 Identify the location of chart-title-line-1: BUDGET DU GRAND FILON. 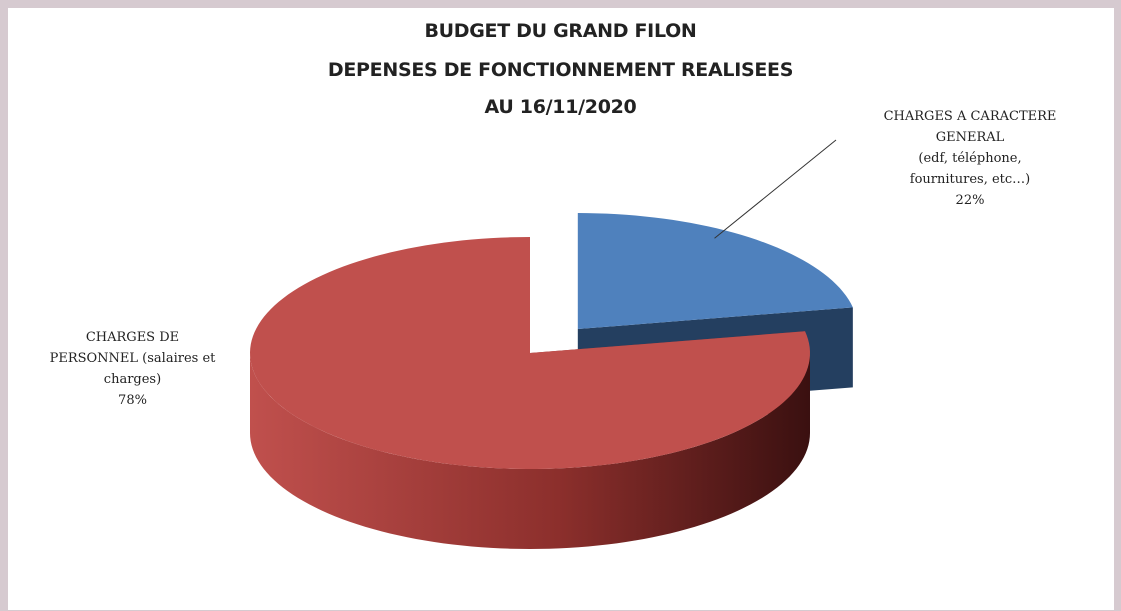
(560, 31).